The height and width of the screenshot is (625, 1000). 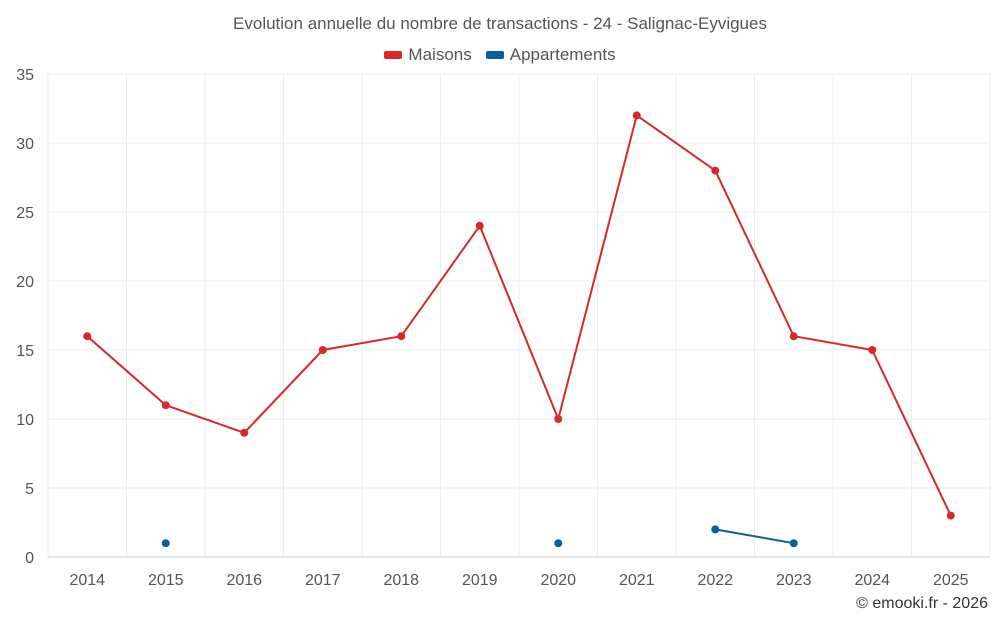 What do you see at coordinates (25, 351) in the screenshot?
I see `y-tick-label: 15` at bounding box center [25, 351].